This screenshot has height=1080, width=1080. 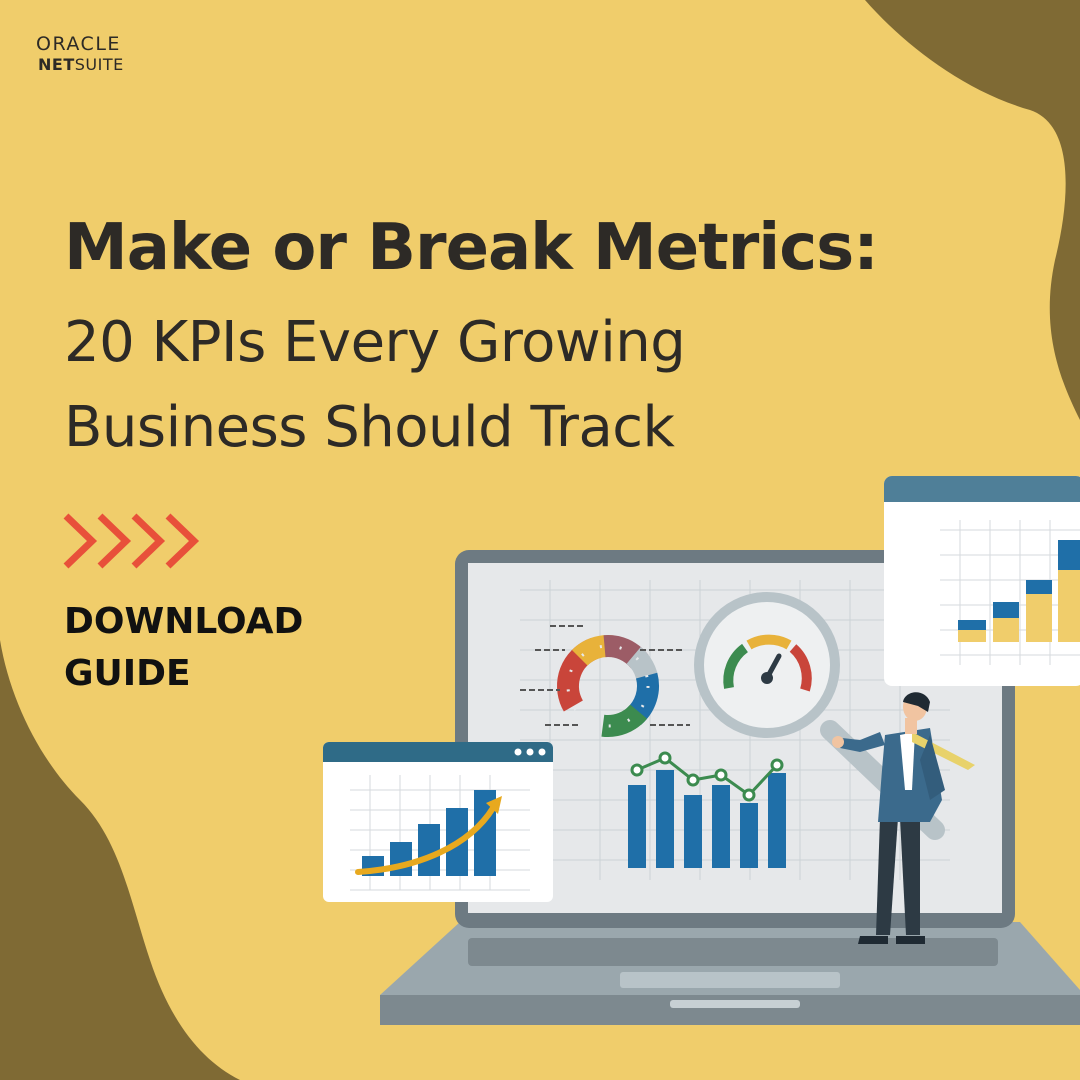 I want to click on logo-net: NET, so click(x=56, y=64).